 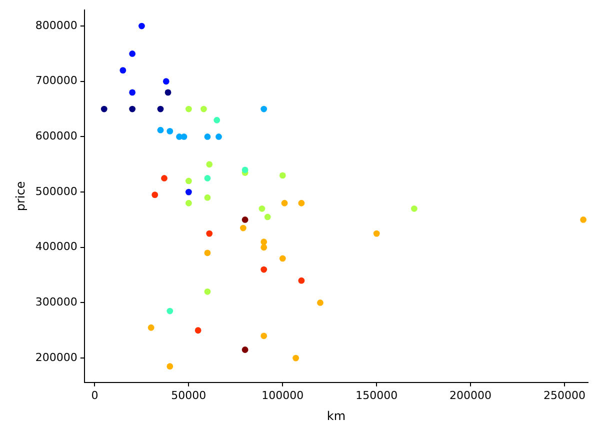 I want to click on x-tick-label: 50000, so click(x=188, y=395).